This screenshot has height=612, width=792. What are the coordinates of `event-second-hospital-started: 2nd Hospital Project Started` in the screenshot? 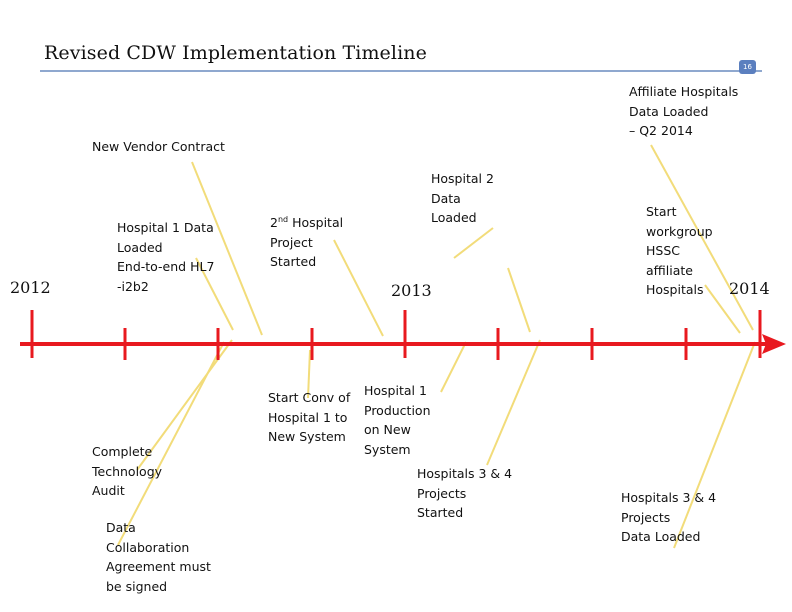 It's located at (306, 242).